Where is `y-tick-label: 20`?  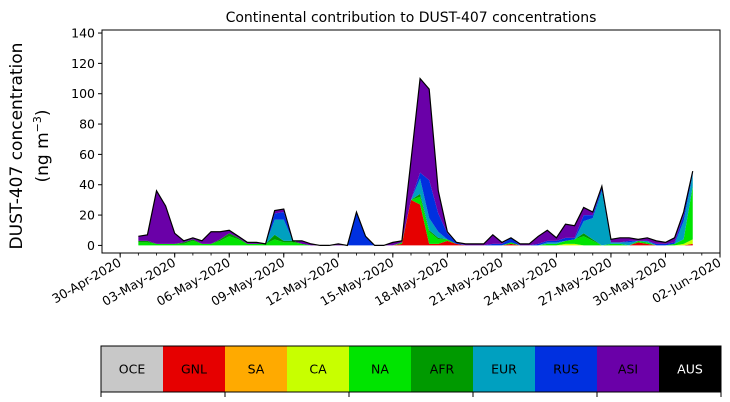
y-tick-label: 20 is located at coordinates (87, 215).